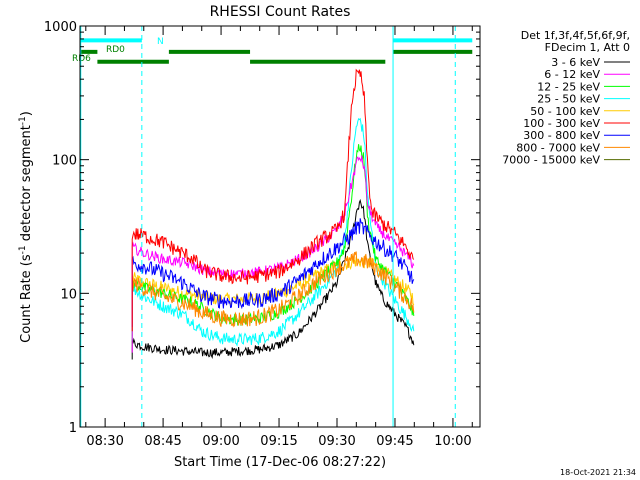  I want to click on legend-entry-label: 12 - 25 keV, so click(568, 86).